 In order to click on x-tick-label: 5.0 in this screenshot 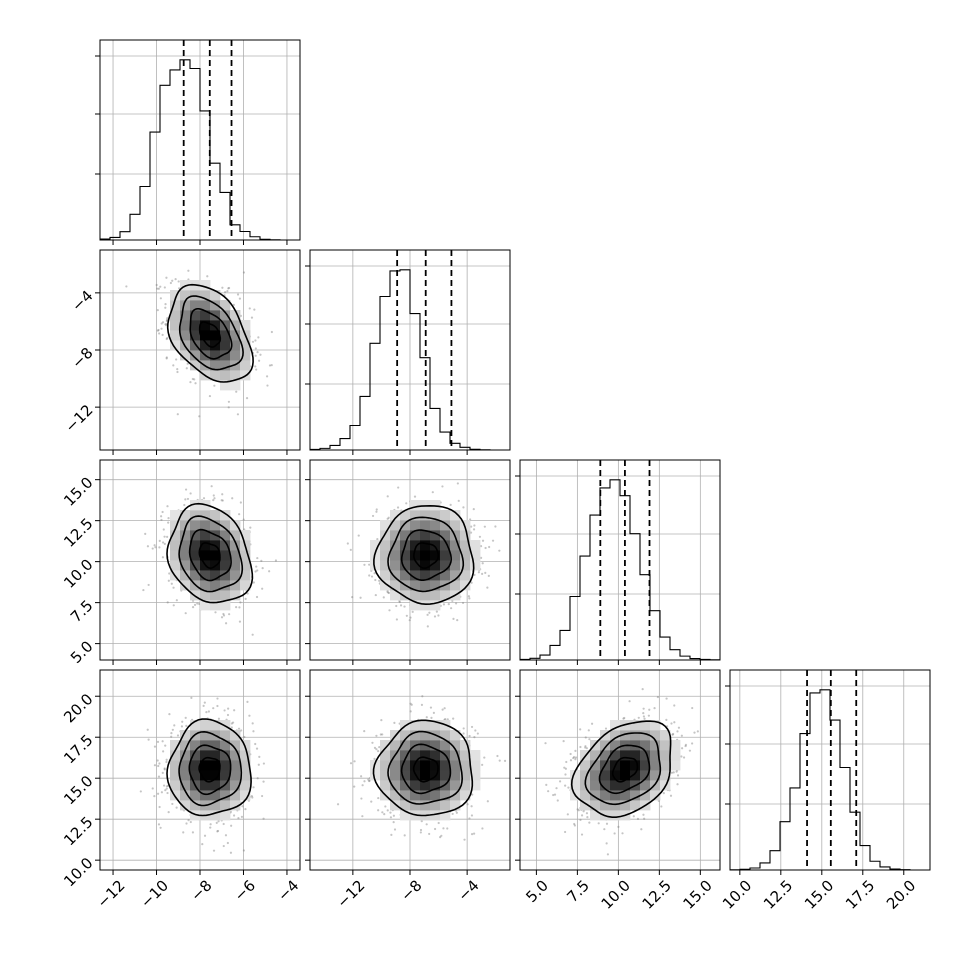, I will do `click(537, 891)`.